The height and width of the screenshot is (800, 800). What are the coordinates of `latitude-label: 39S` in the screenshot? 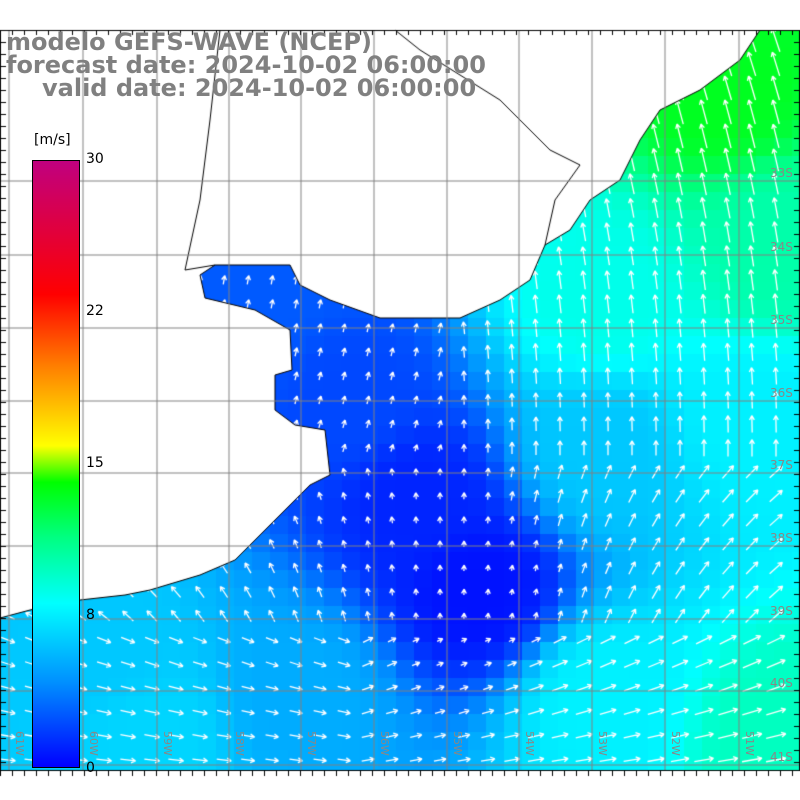 It's located at (781, 611).